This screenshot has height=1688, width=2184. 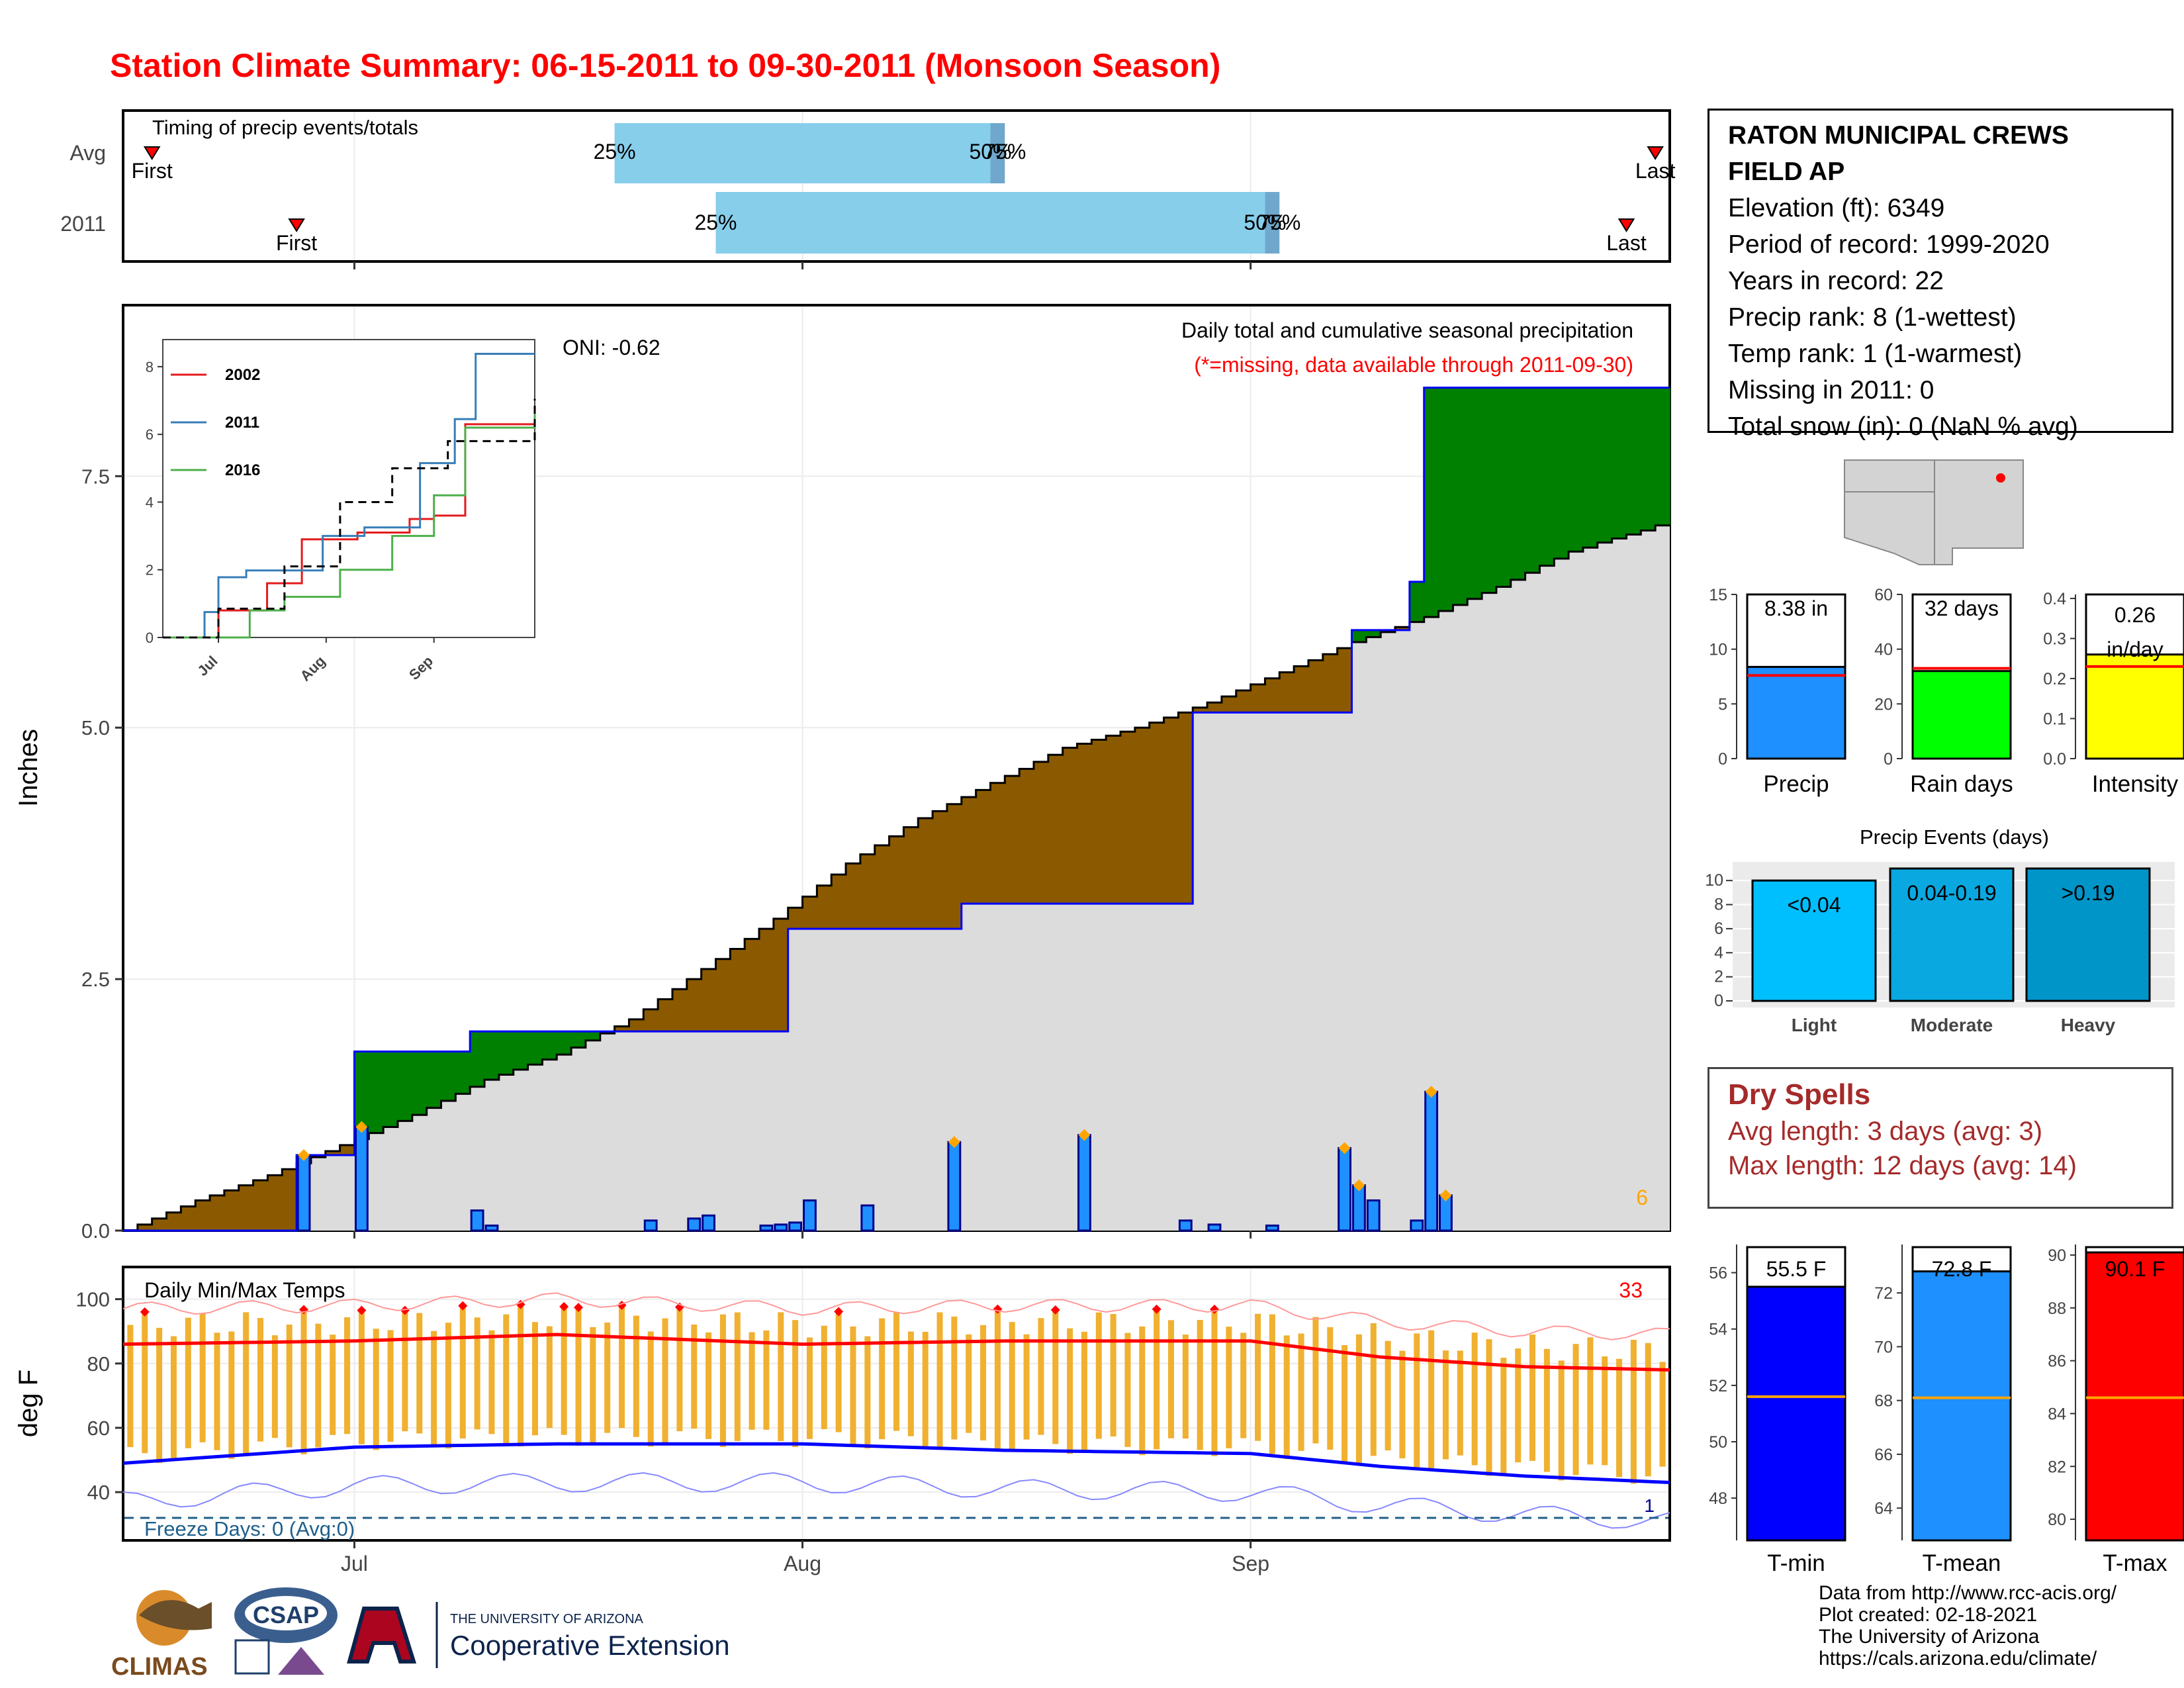 What do you see at coordinates (92, 1299) in the screenshot?
I see `temp-y-tick-label: 100` at bounding box center [92, 1299].